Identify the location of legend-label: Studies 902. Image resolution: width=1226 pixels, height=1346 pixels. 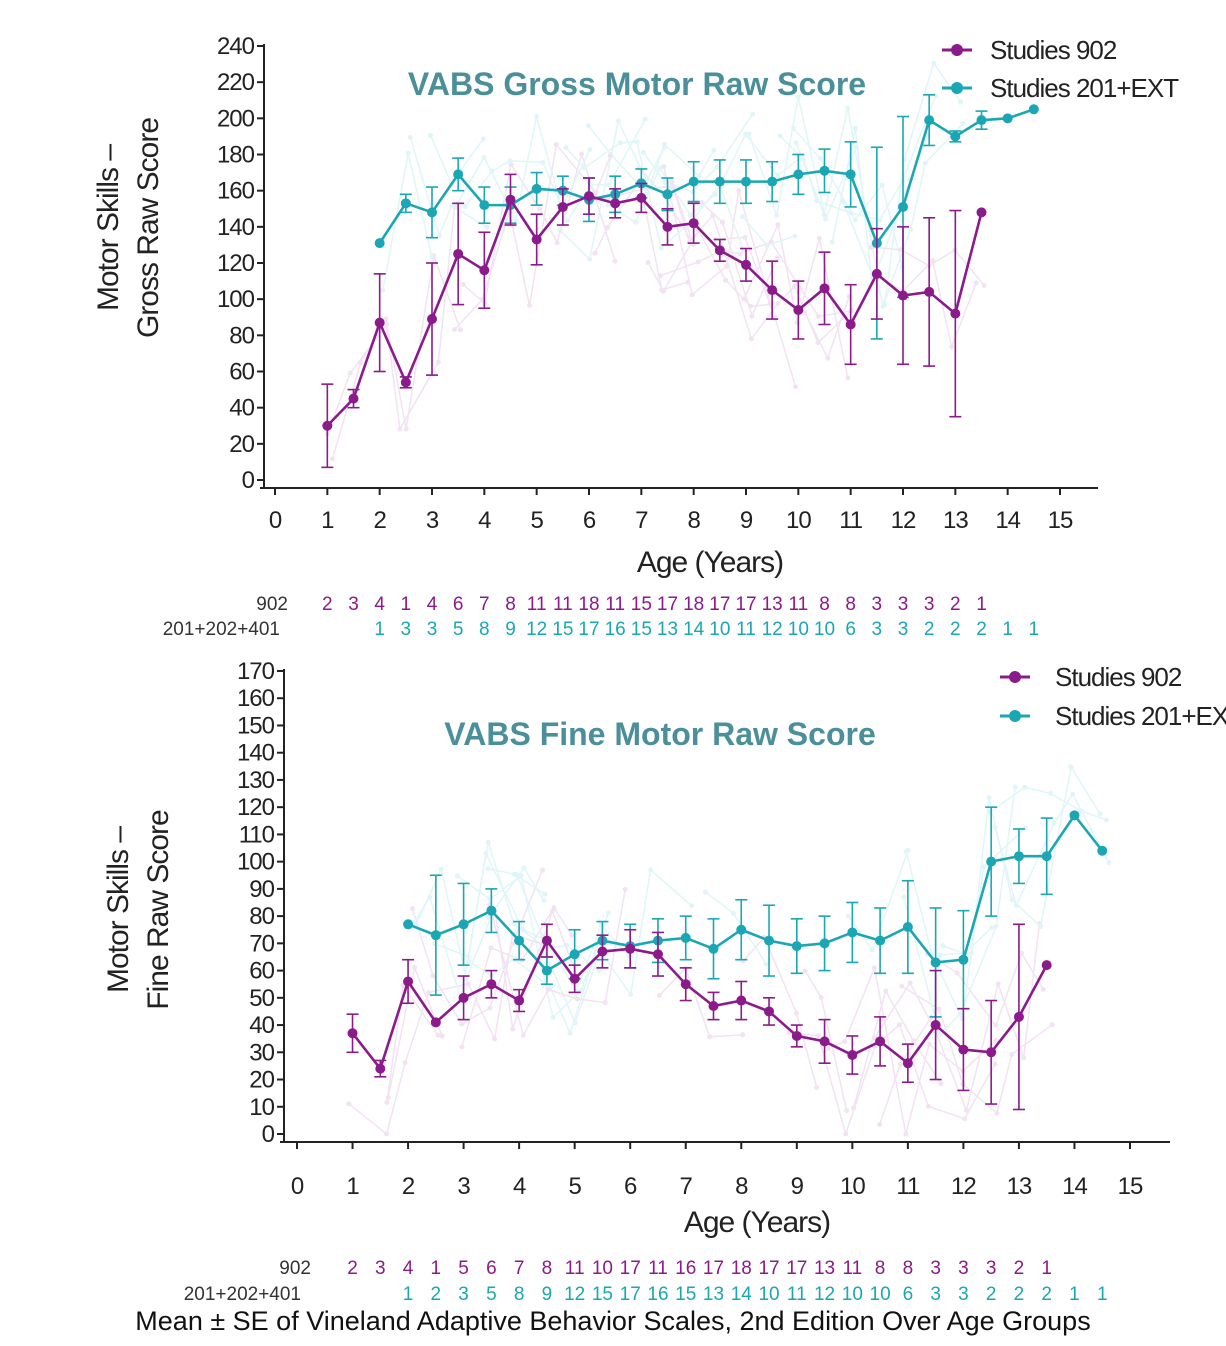
(1053, 50).